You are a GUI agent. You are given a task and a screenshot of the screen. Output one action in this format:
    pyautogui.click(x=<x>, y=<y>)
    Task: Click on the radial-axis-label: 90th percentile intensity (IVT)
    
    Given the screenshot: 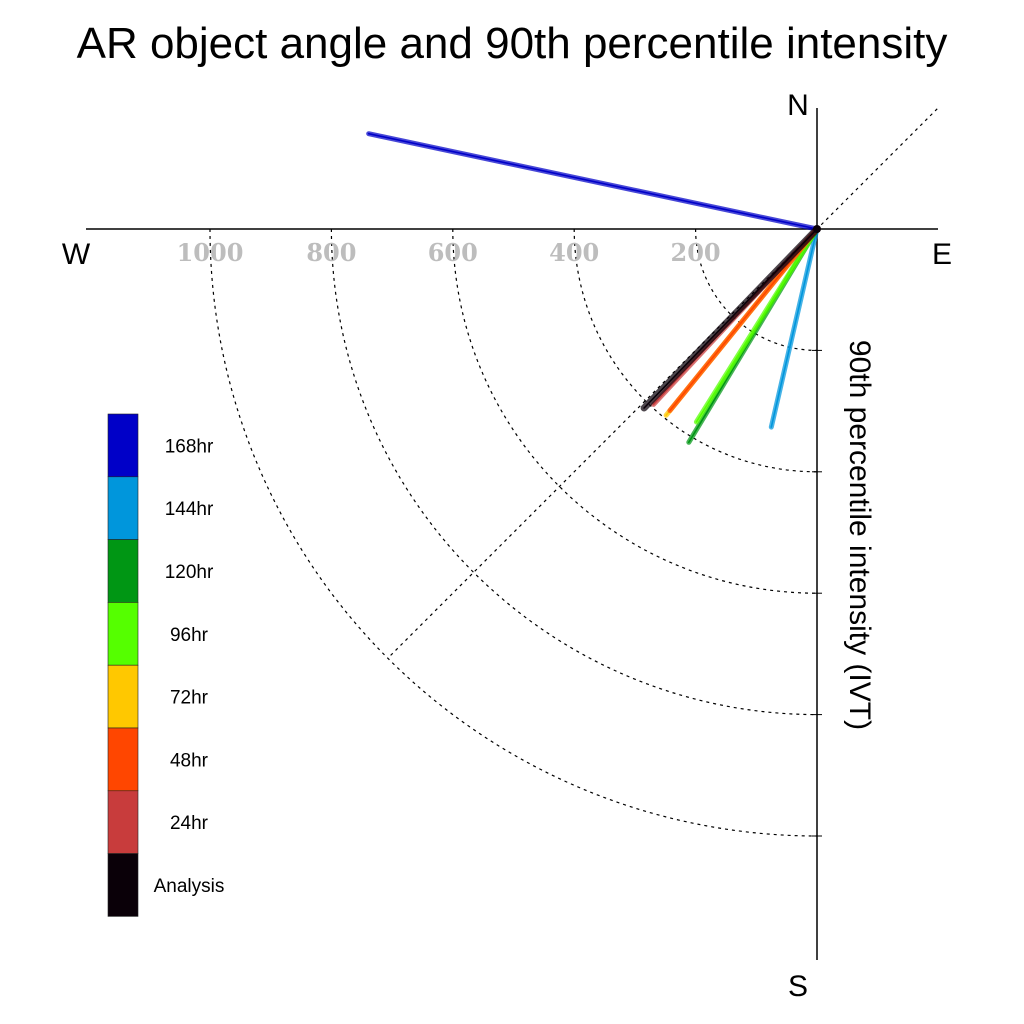 What is the action you would take?
    pyautogui.click(x=859, y=535)
    